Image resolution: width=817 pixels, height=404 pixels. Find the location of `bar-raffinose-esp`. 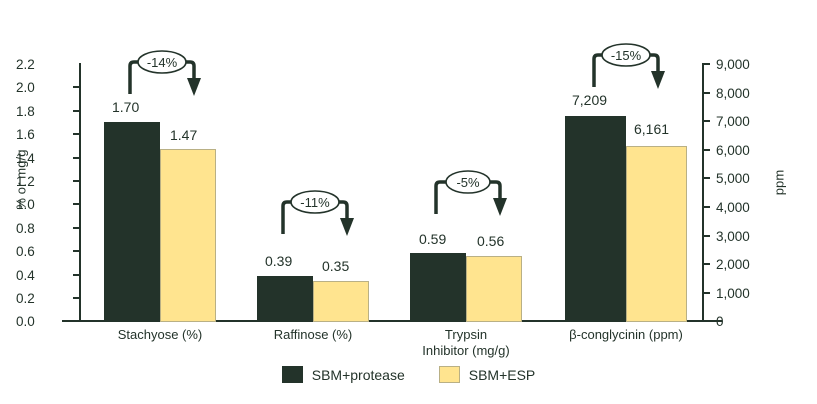

bar-raffinose-esp is located at coordinates (341, 301).